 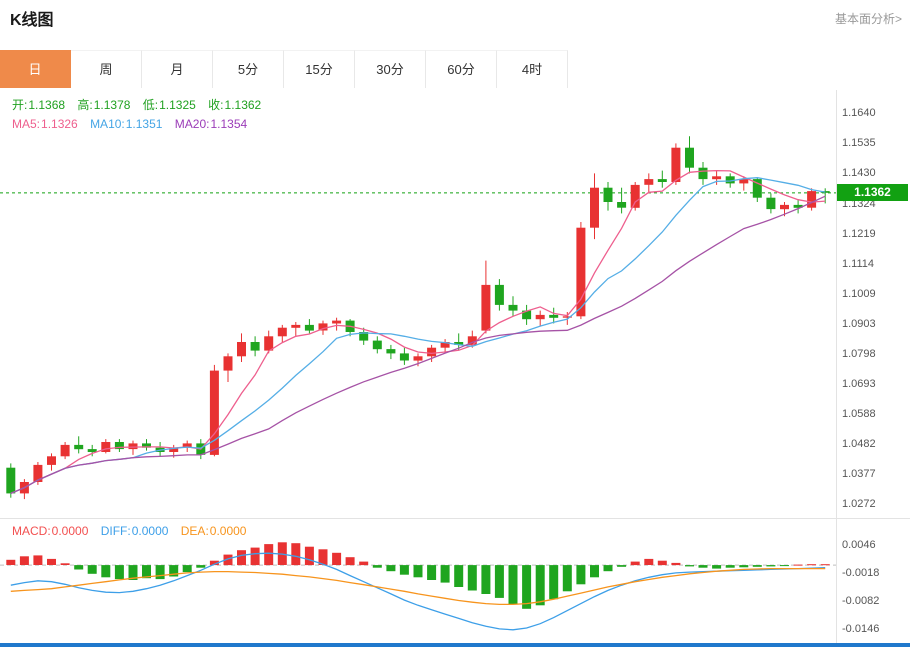 What do you see at coordinates (859, 234) in the screenshot?
I see `price-axis-label: 1.1219` at bounding box center [859, 234].